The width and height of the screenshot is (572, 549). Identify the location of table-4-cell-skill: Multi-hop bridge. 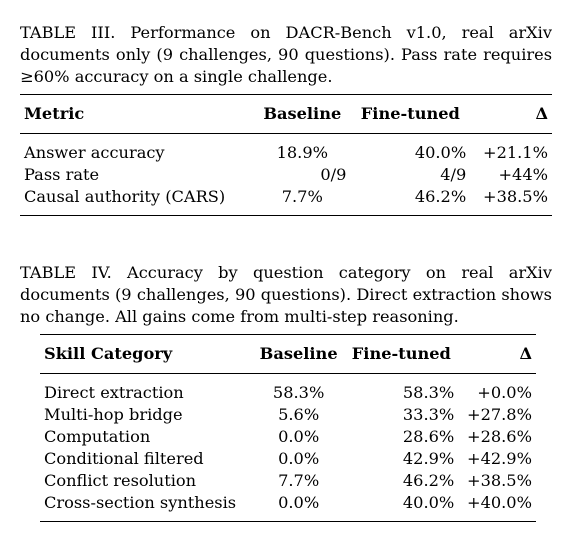
(113, 414).